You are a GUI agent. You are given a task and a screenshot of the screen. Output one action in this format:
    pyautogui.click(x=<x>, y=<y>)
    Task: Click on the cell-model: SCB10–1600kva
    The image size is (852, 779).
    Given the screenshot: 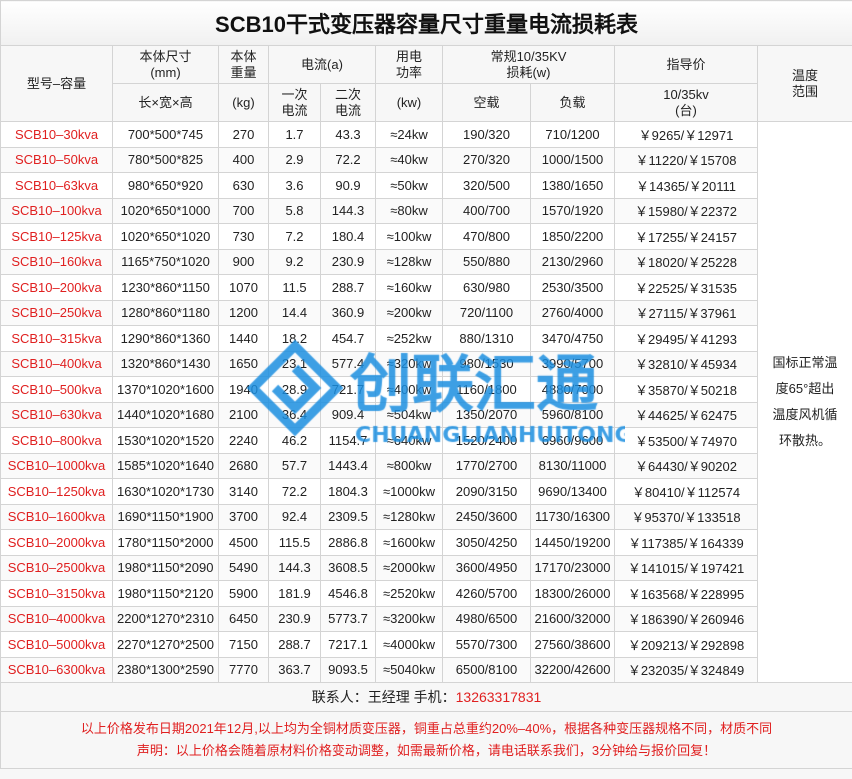 What is the action you would take?
    pyautogui.click(x=56, y=516)
    